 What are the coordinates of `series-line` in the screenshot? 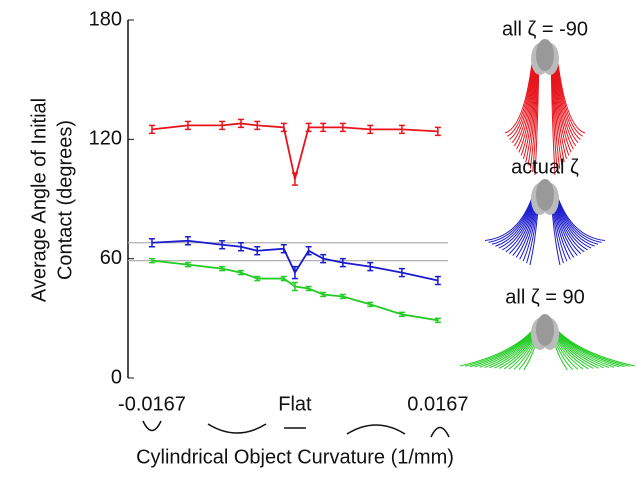 It's located at (294, 151).